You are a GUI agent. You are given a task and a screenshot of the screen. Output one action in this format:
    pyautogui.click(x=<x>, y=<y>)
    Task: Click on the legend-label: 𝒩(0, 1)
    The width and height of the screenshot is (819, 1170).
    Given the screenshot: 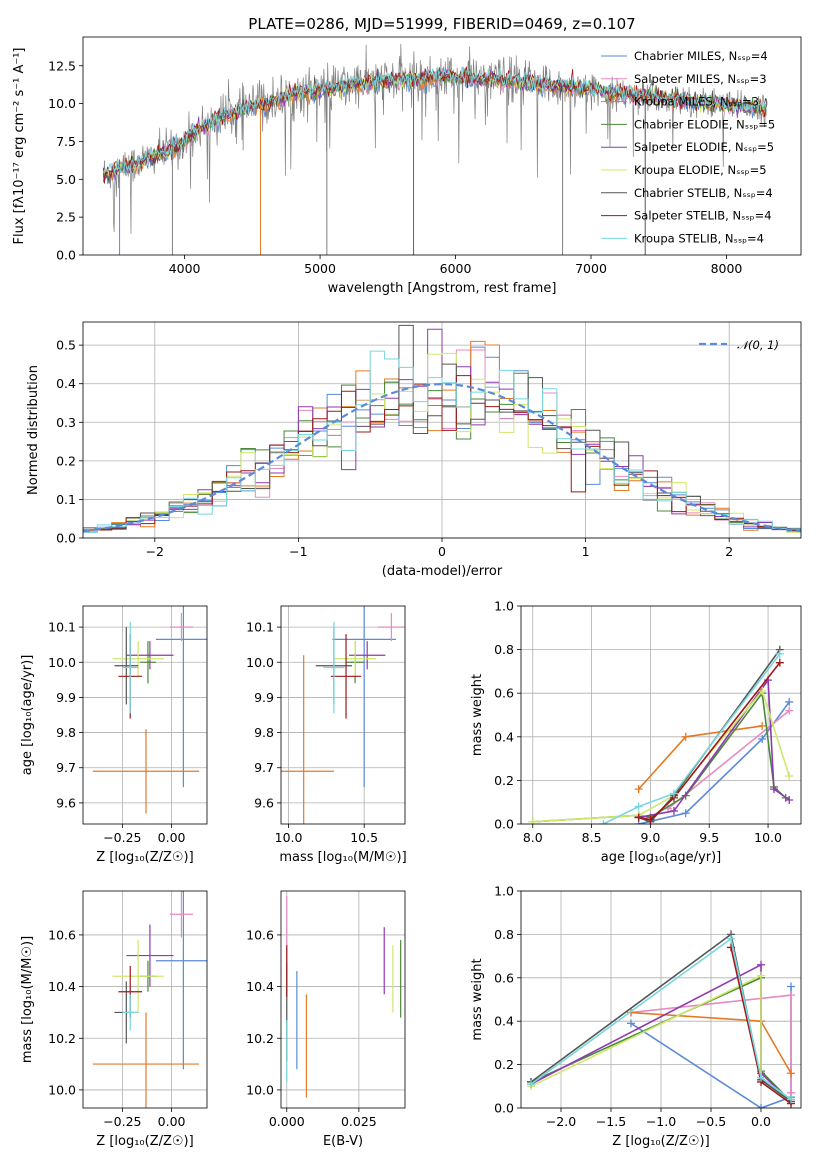 What is the action you would take?
    pyautogui.click(x=758, y=345)
    